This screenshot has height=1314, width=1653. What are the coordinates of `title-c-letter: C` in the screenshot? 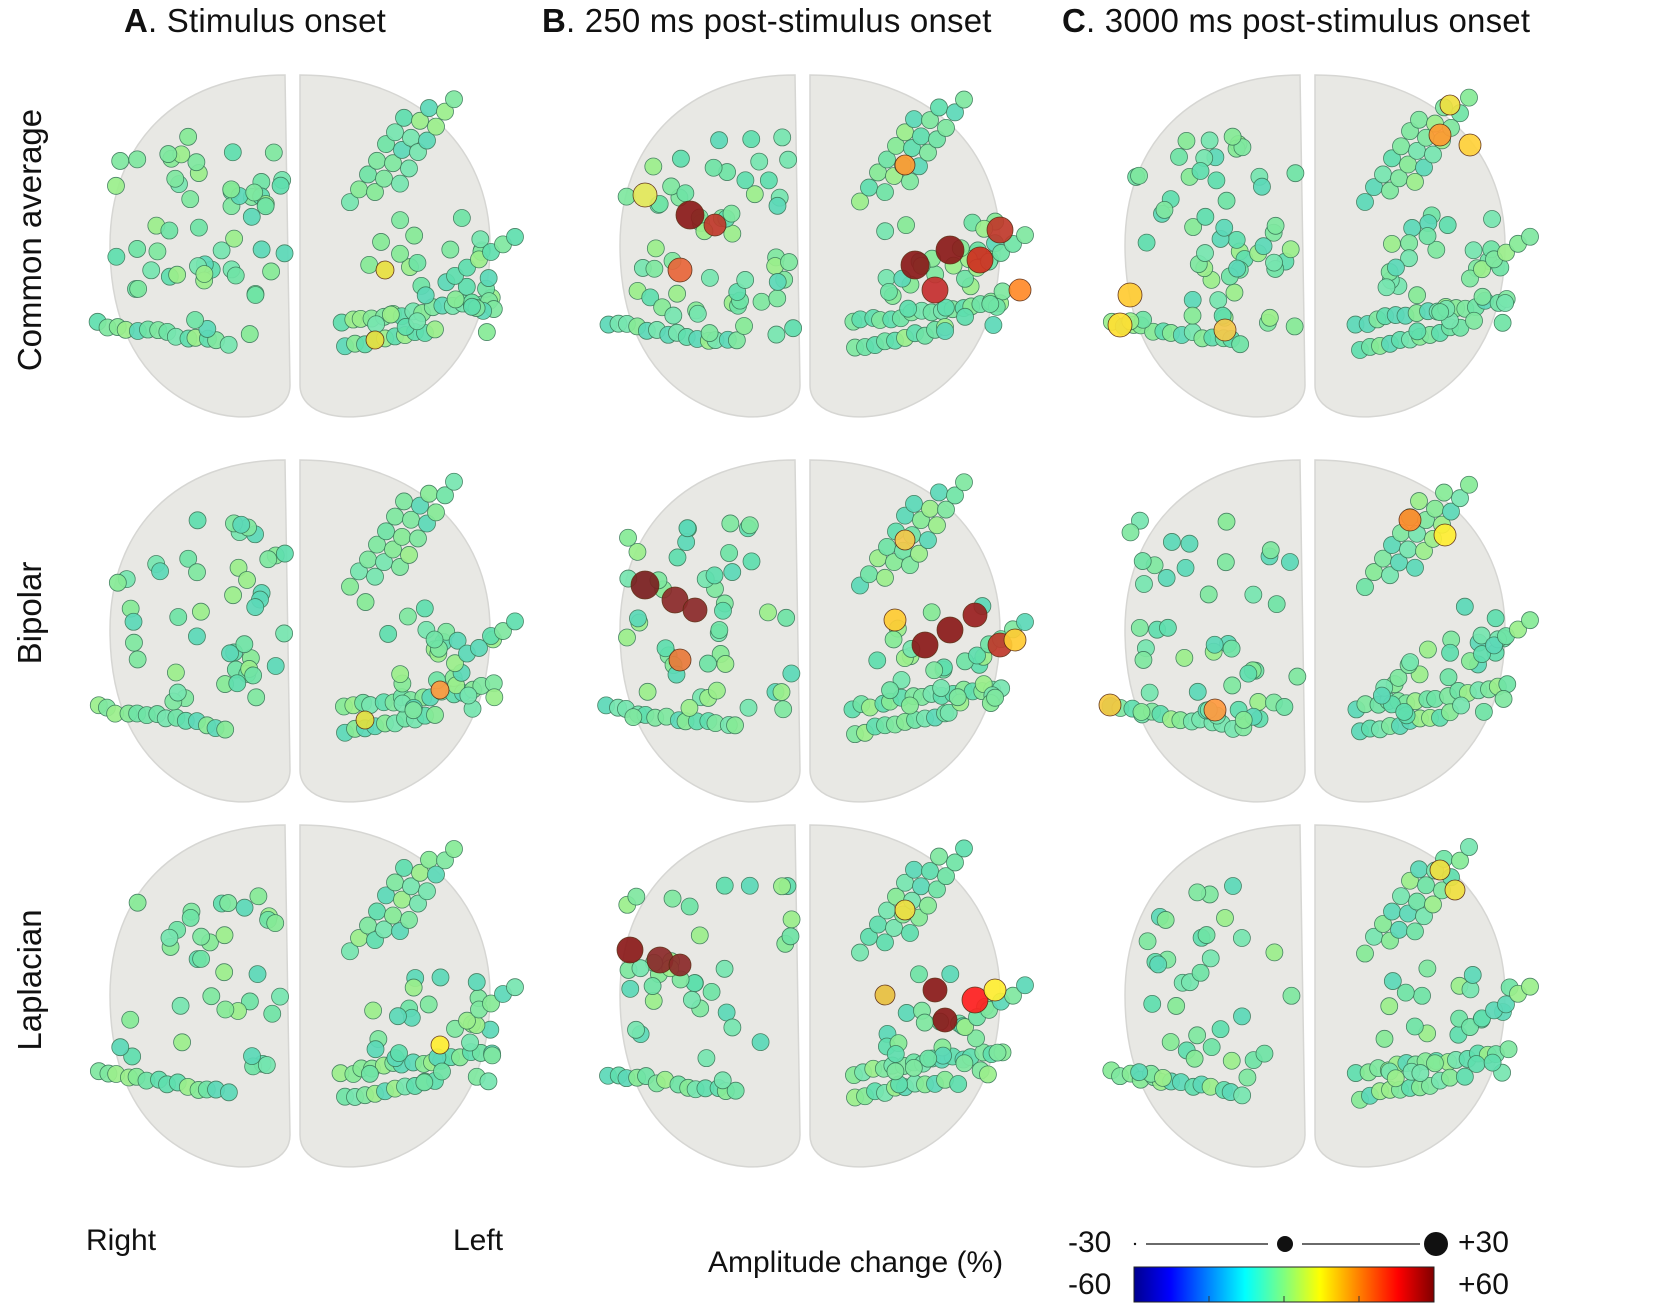 It's located at (1074, 20).